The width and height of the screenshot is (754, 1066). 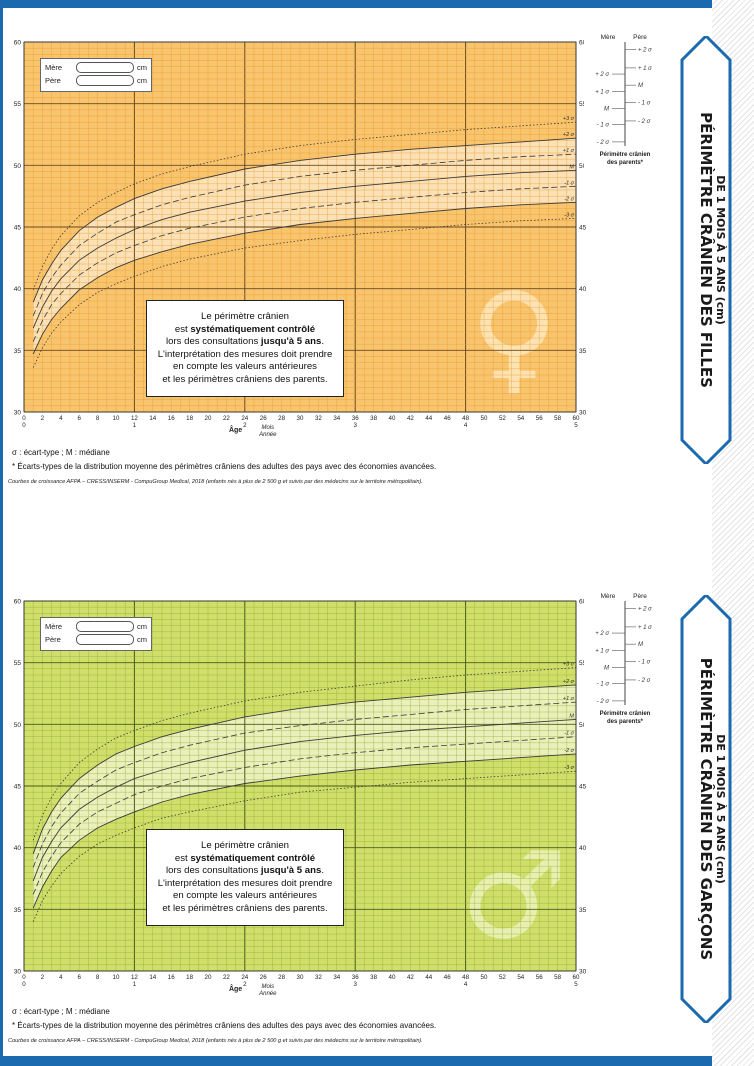 I want to click on title-line-1: PÉRIMÈTRE CRÂNIEN DES GARÇONS, so click(x=706, y=809).